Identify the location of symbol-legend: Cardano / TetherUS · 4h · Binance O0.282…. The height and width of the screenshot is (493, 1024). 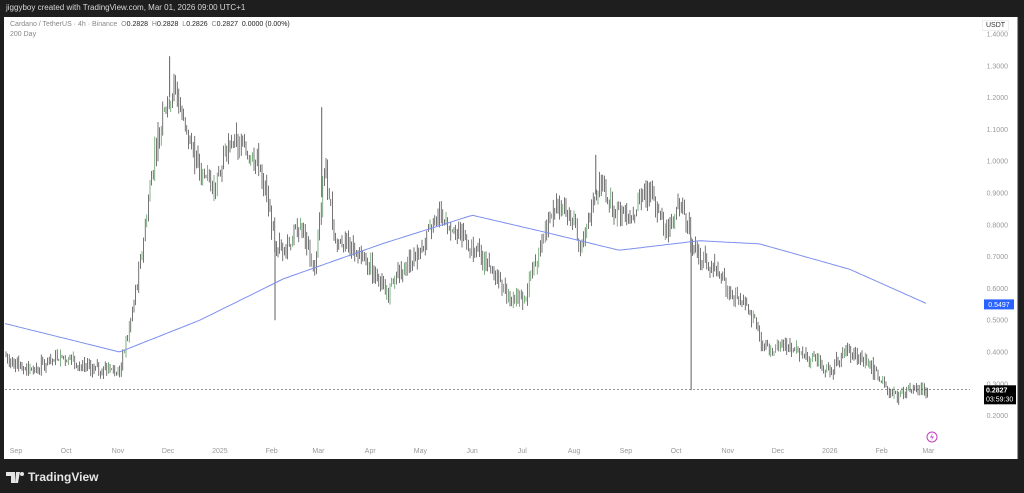
(150, 29).